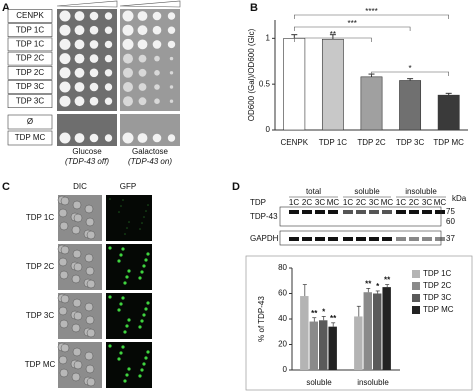 Image resolution: width=474 pixels, height=392 pixels. Describe the element at coordinates (285, 369) in the screenshot. I see `y-tick-label: 0` at that location.